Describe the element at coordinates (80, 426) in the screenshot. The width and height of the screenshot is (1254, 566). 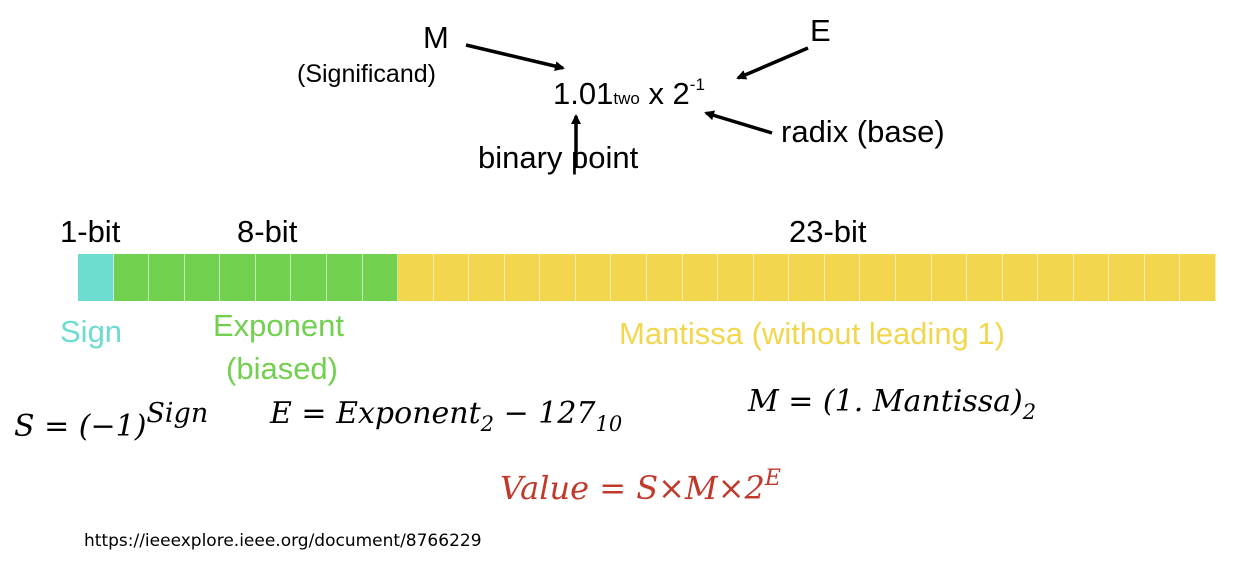
I see `sign-formula-lhs: S = (−1)` at that location.